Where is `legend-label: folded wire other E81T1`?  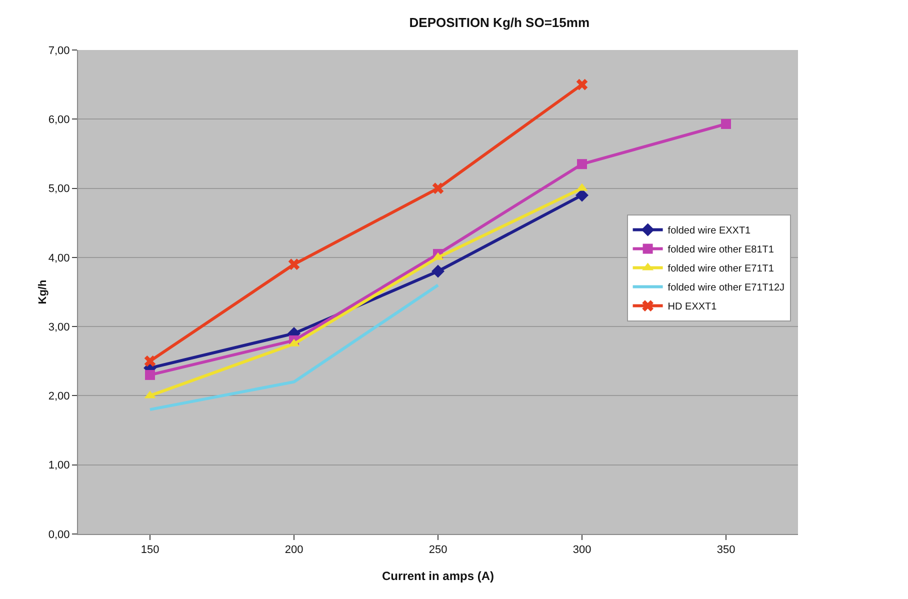
legend-label: folded wire other E81T1 is located at coordinates (721, 250).